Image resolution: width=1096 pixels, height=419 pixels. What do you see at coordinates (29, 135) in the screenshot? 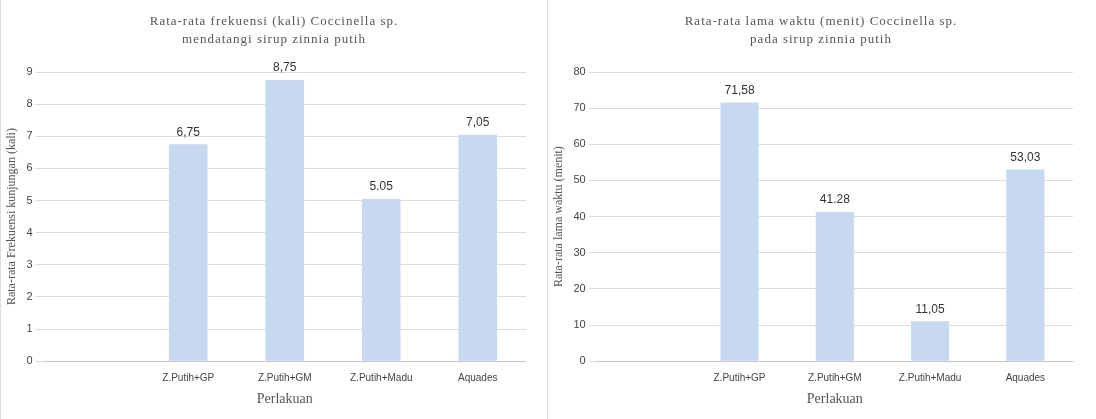
I see `y-tick-label: 7` at bounding box center [29, 135].